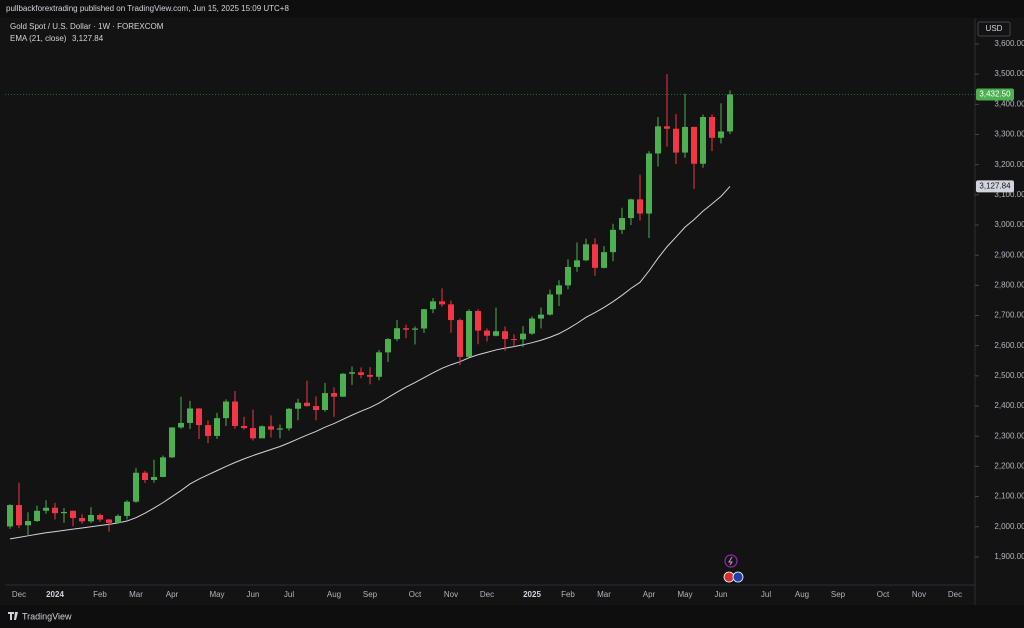 The width and height of the screenshot is (1024, 628). Describe the element at coordinates (1009, 466) in the screenshot. I see `y-tick-label: 2,200.00` at that location.